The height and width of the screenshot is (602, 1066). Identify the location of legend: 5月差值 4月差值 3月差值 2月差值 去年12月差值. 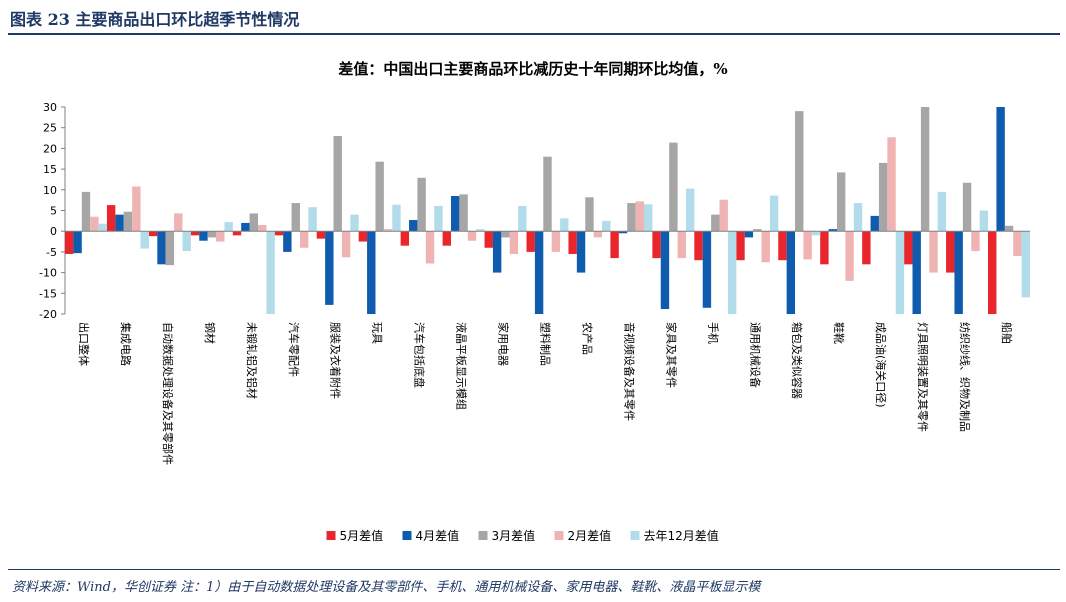
(522, 535).